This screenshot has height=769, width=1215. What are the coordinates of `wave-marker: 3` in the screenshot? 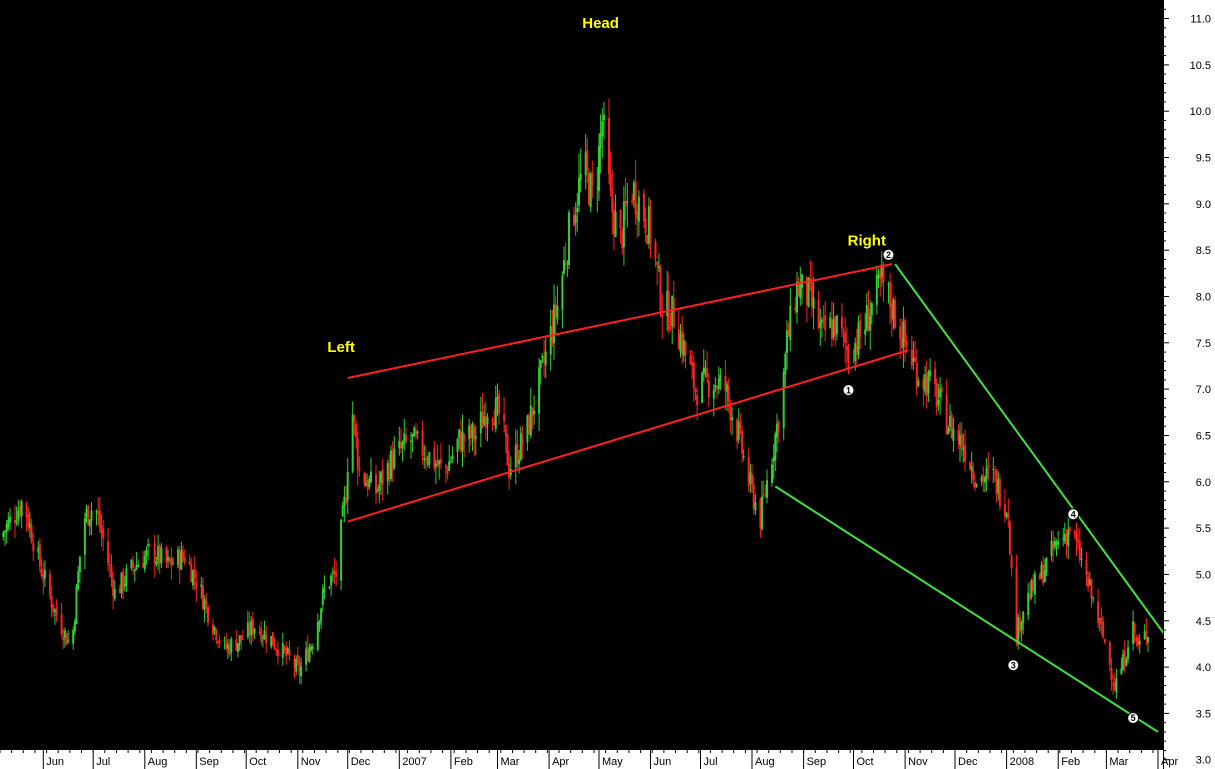 It's located at (1013, 665).